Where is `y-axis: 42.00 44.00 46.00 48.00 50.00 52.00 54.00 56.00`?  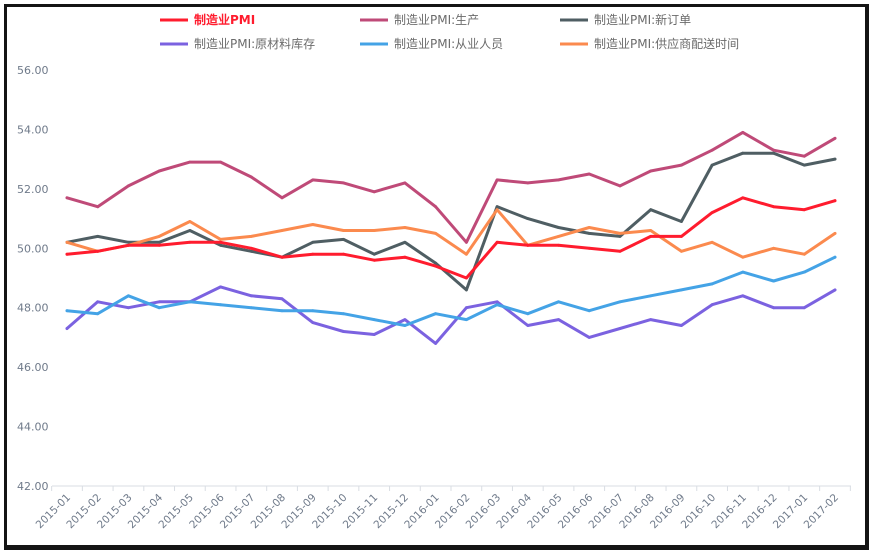 y-axis: 42.00 44.00 46.00 48.00 50.00 52.00 54.00 56.00 is located at coordinates (33, 278).